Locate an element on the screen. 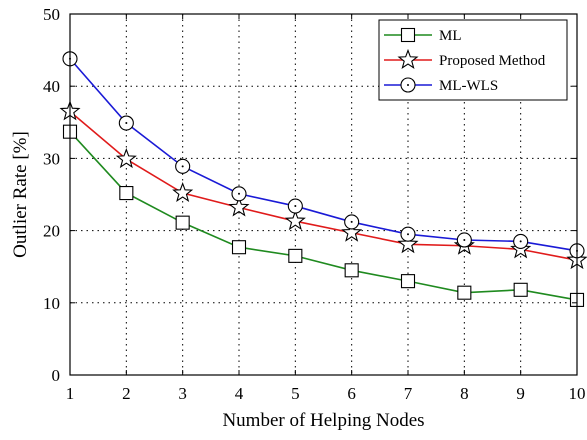 The height and width of the screenshot is (440, 587). legend: ML Proposed Method ML-WLS is located at coordinates (473, 60).